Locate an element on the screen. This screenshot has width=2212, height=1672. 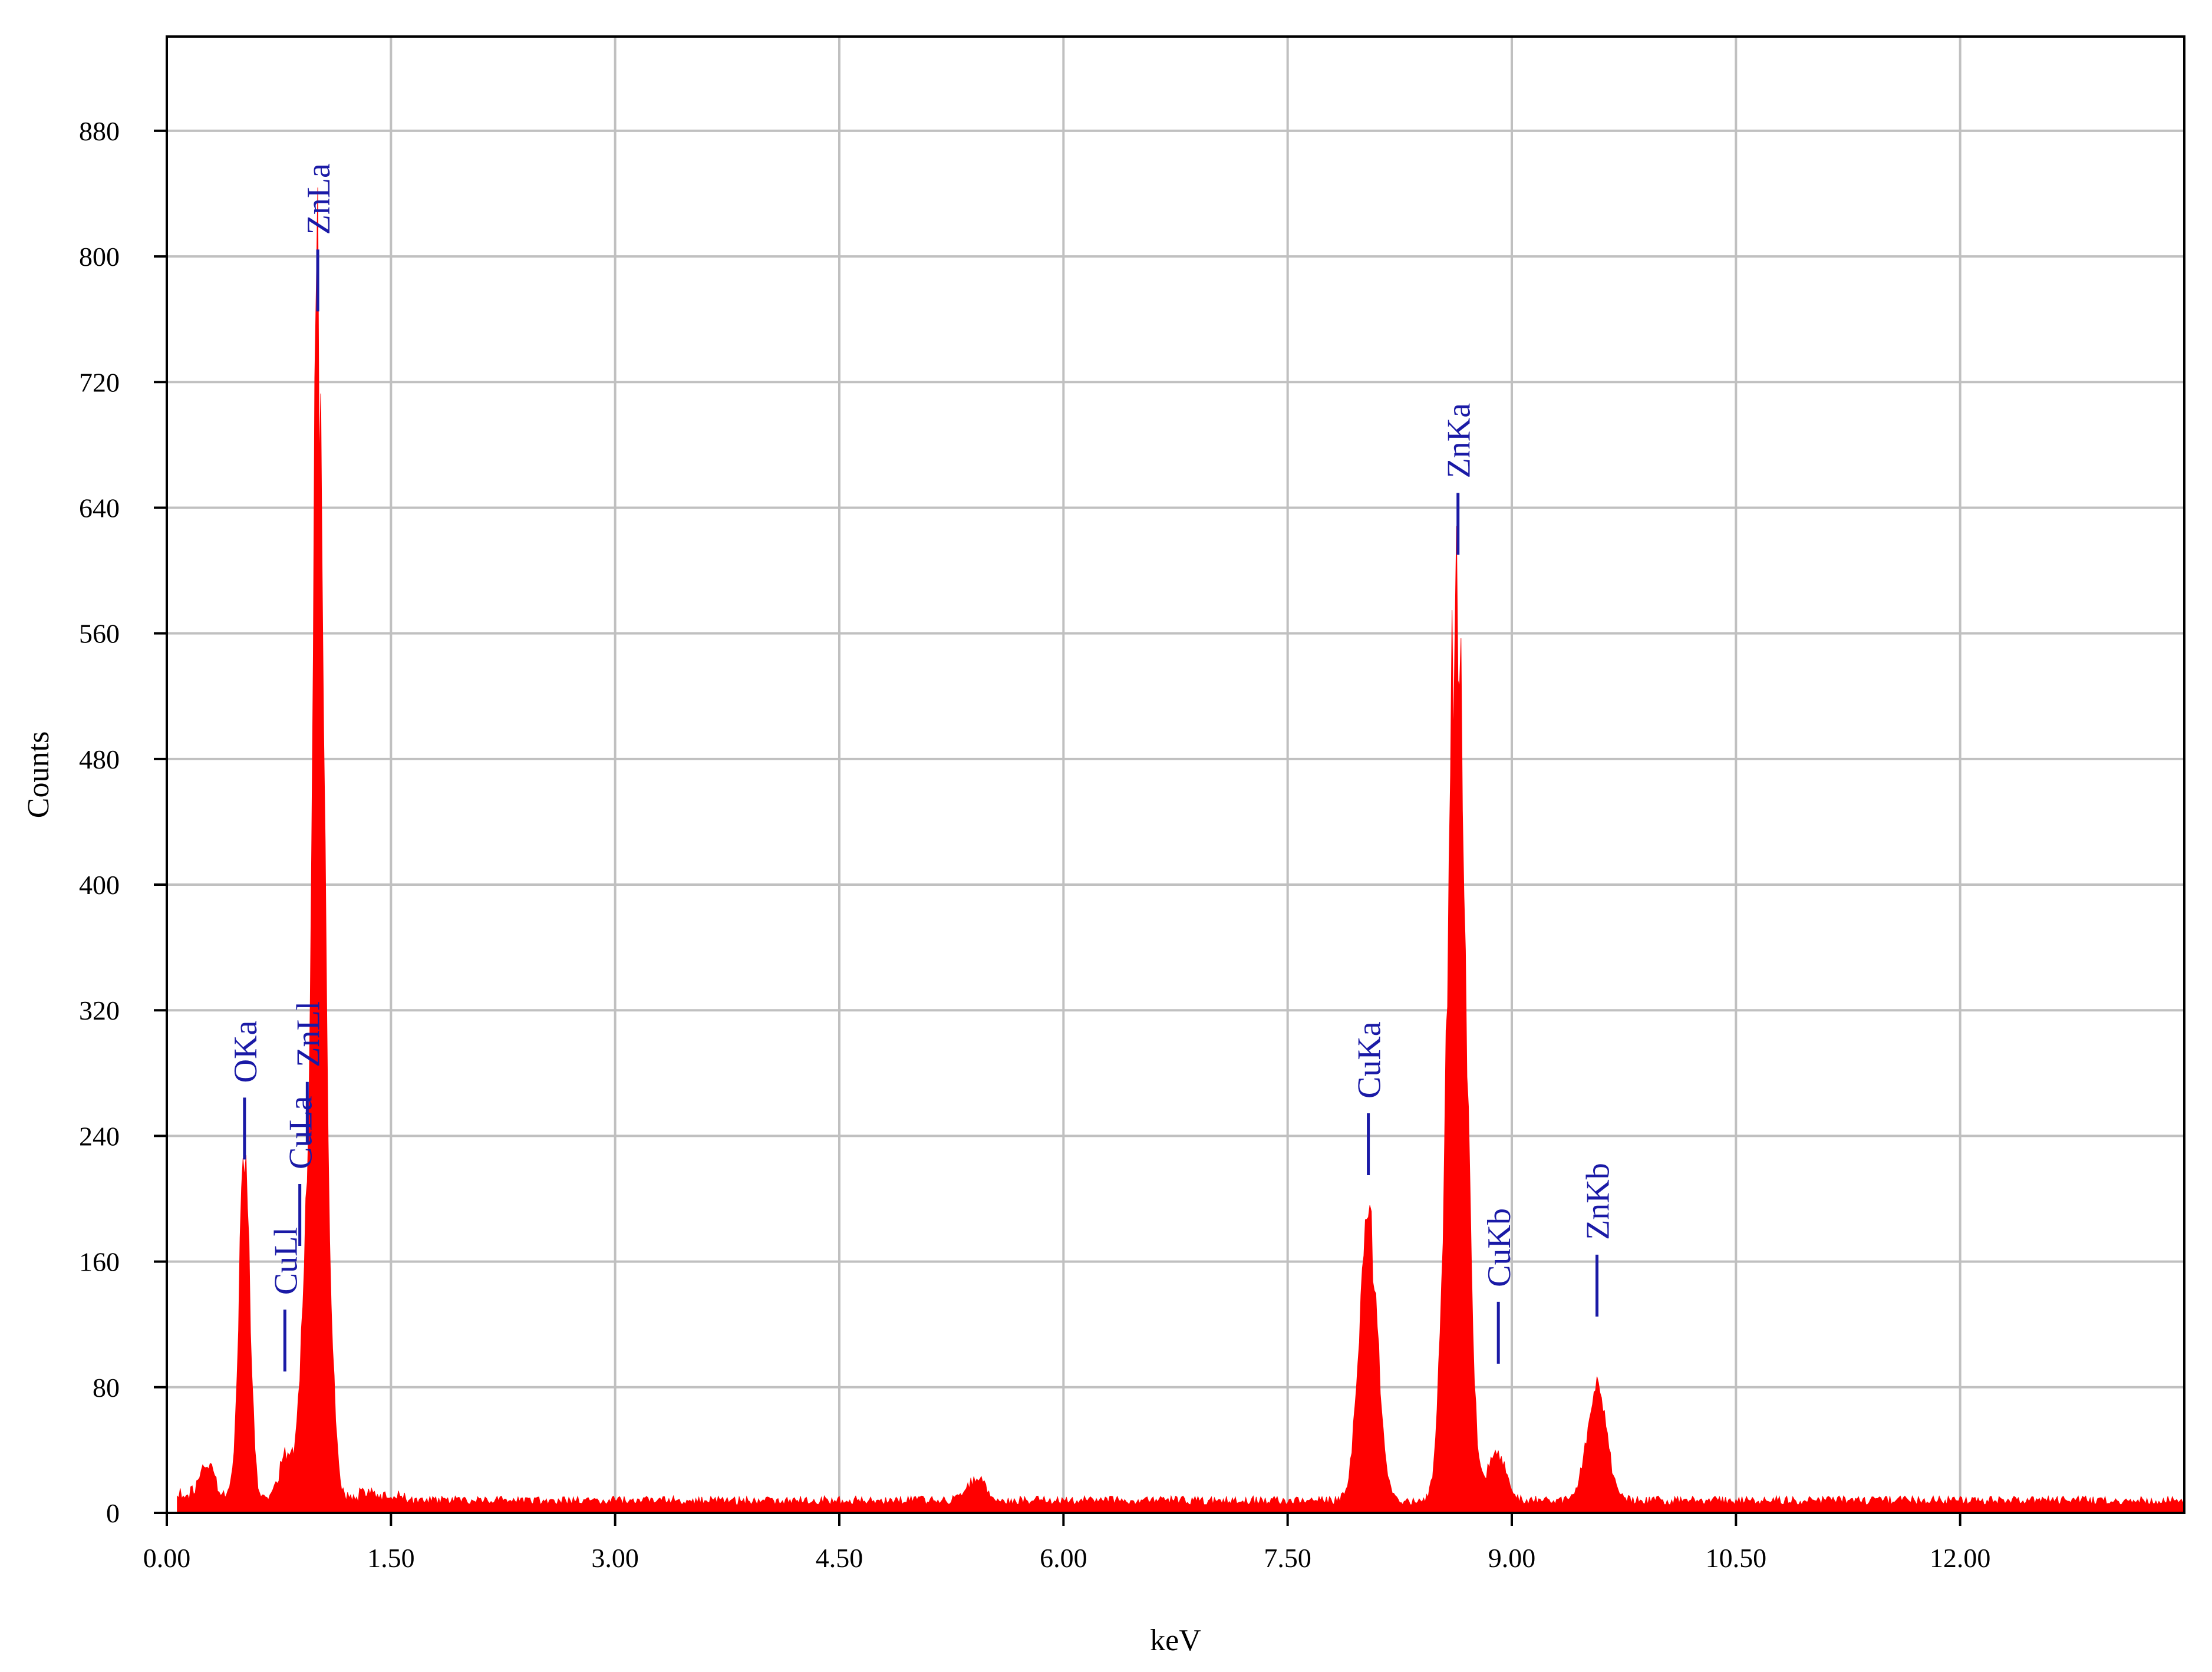
peak-label: CuLl is located at coordinates (286, 1261).